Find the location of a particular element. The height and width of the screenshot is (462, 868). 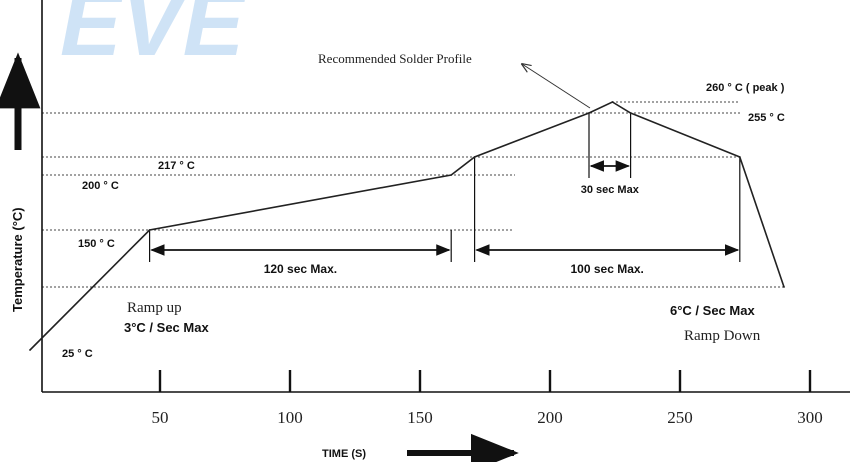

ref-label-200: 200 ° C is located at coordinates (100, 186).